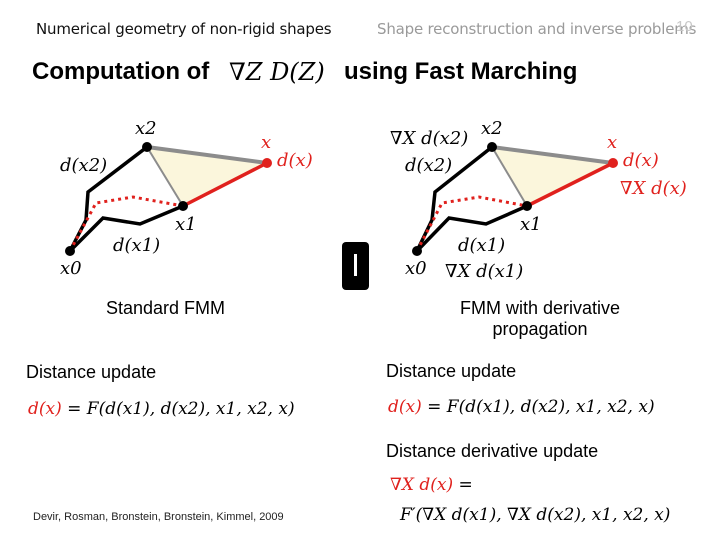  I want to click on right-distance-formula: d(x) = F(d(x1), d(x2), x1, x2, x), so click(521, 407).